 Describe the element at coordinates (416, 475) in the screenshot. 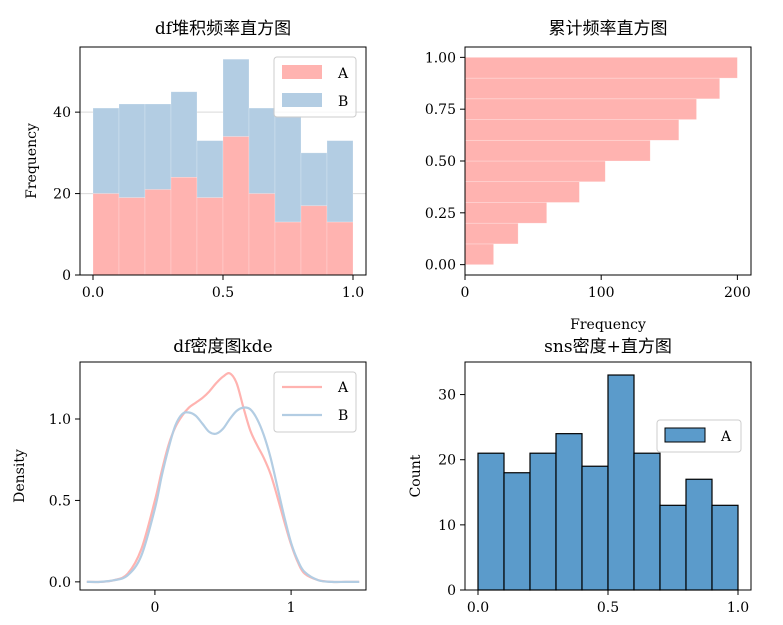

I see `y-axis-label: Count` at that location.